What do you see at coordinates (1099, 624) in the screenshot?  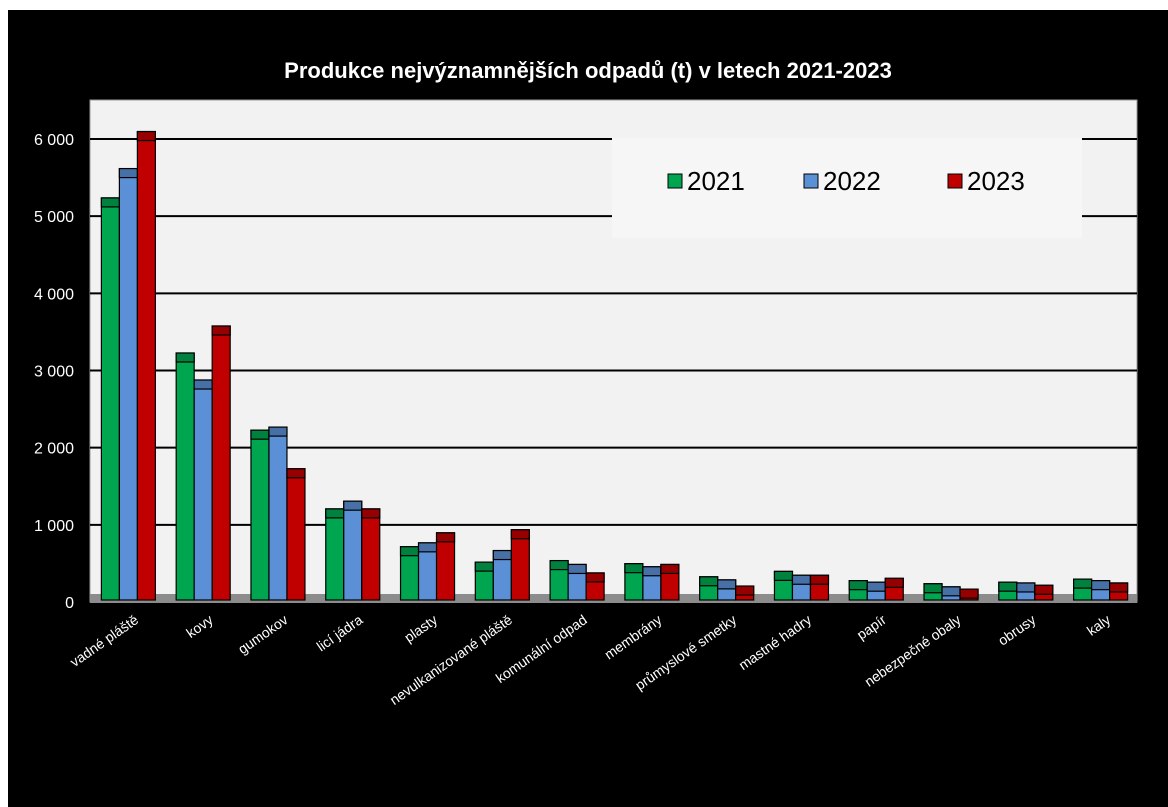 I see `category-label: kaly` at bounding box center [1099, 624].